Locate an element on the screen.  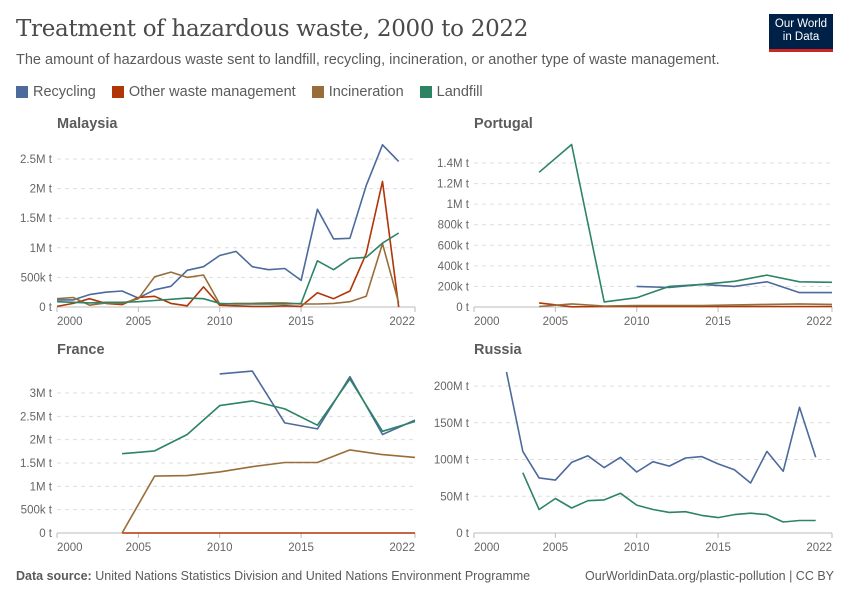
legend-item-landfill: Landfill is located at coordinates (451, 92).